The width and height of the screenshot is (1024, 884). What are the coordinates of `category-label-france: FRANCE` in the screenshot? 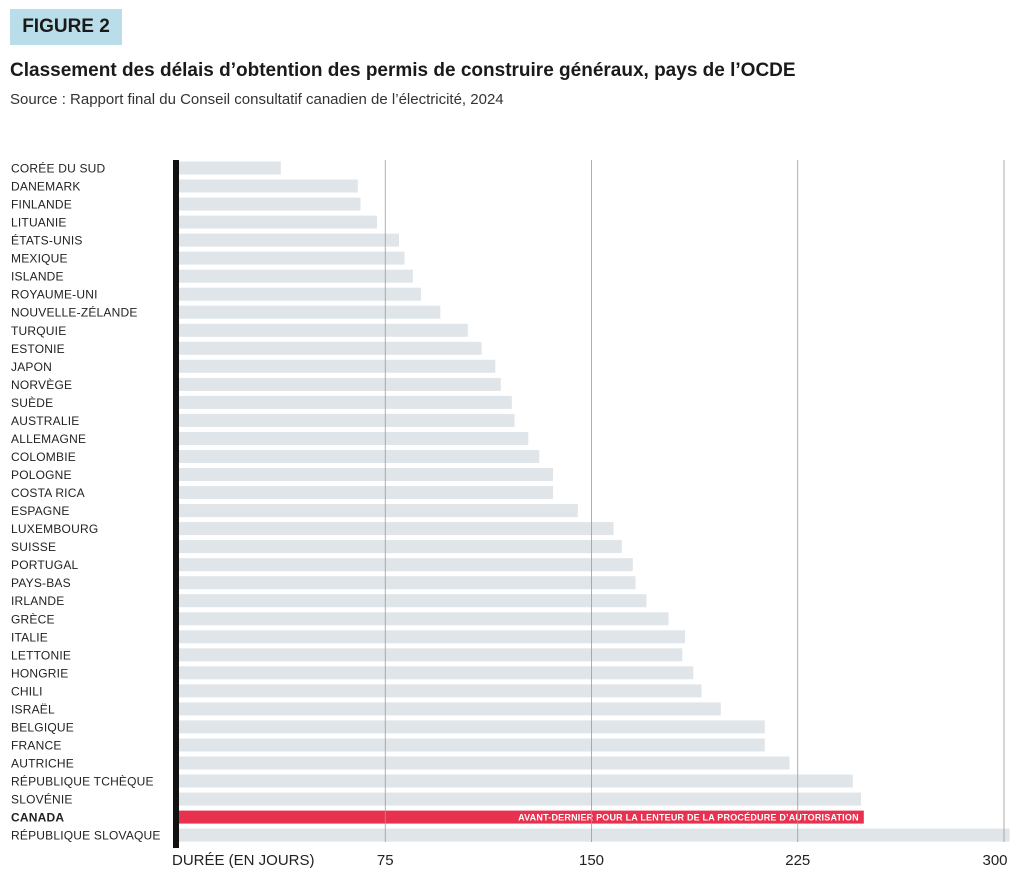 It's located at (36, 746).